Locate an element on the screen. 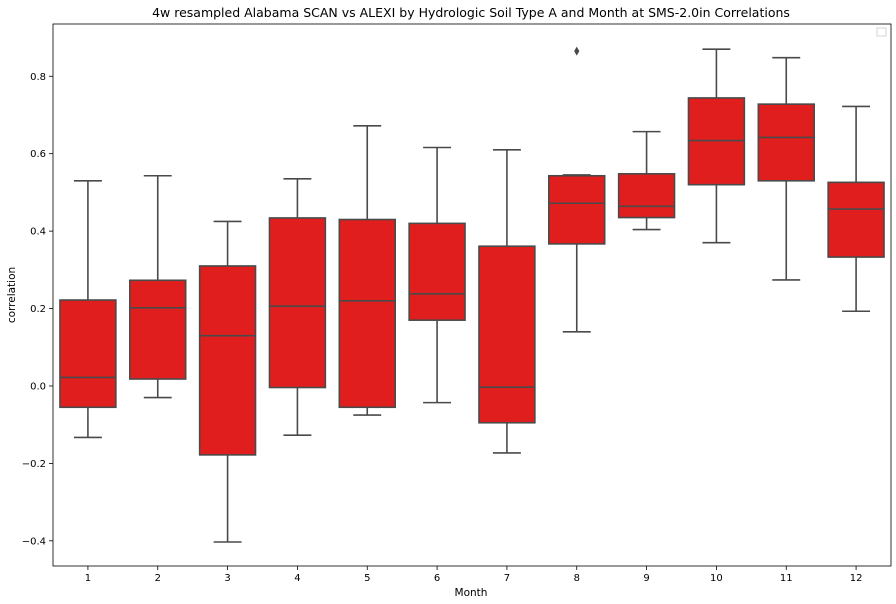 The height and width of the screenshot is (604, 896). y-tick-label: −0.4 is located at coordinates (34, 541).